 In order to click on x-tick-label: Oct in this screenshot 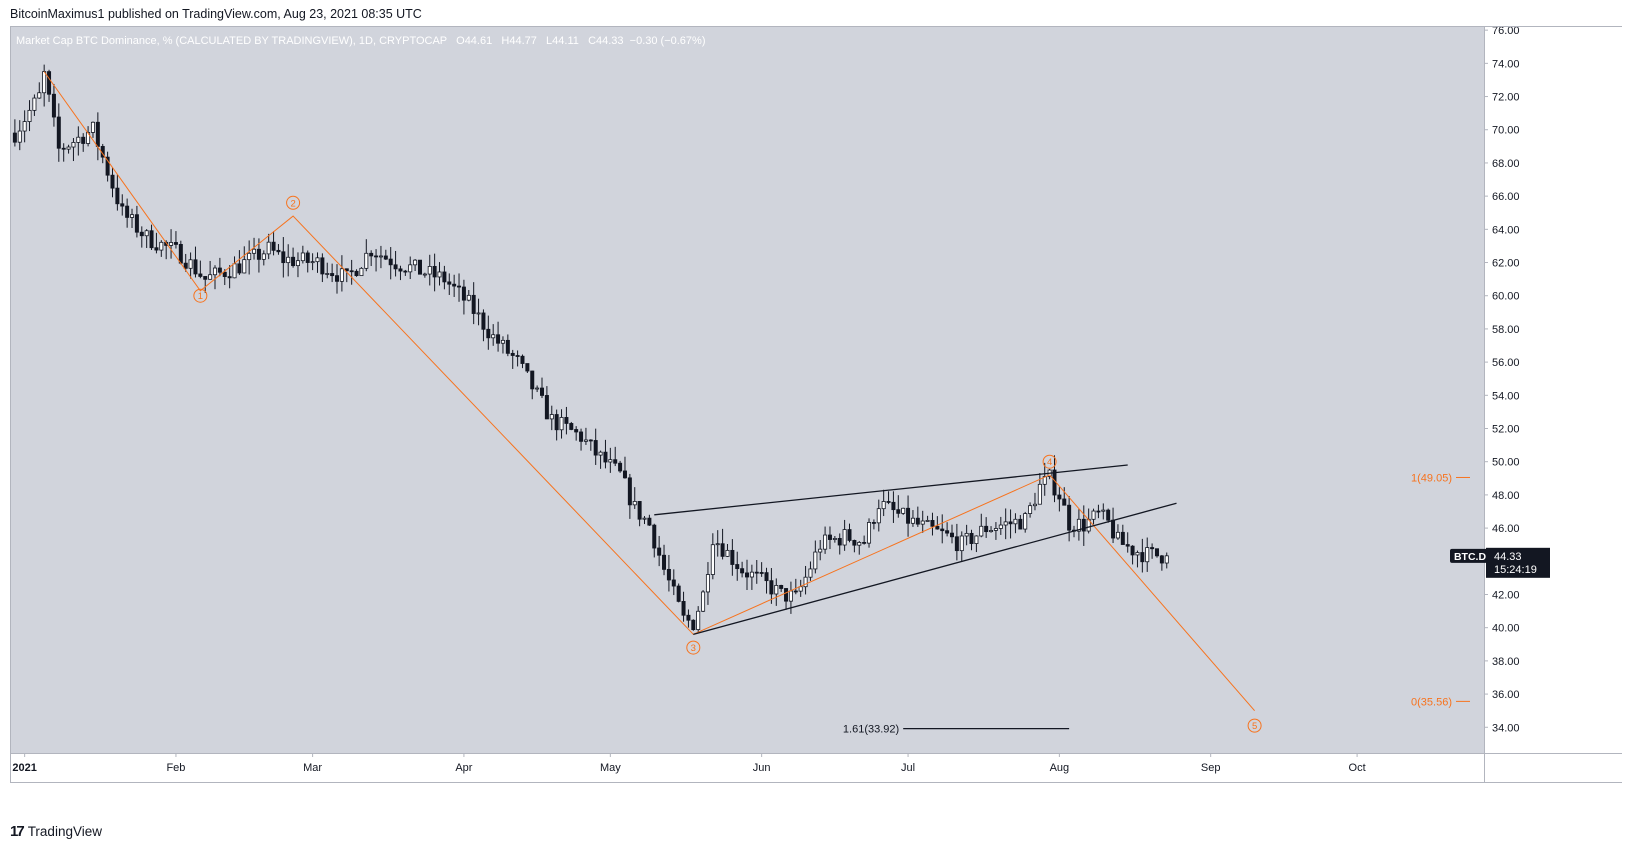, I will do `click(1357, 768)`.